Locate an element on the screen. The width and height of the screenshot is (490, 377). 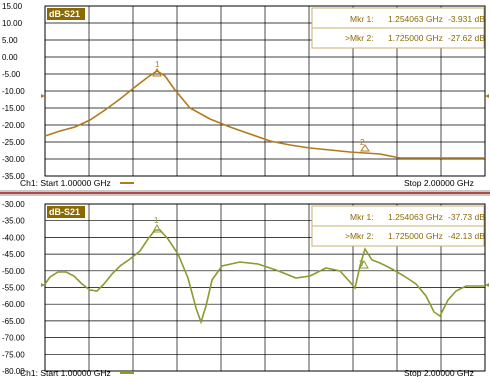
bottom-y-tick-label: -80.00 is located at coordinates (13, 371).